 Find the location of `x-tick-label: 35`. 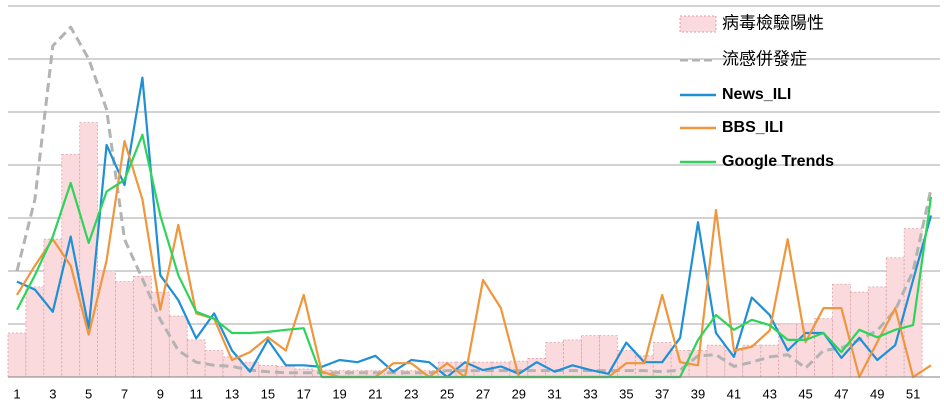

x-tick-label: 35 is located at coordinates (626, 393).